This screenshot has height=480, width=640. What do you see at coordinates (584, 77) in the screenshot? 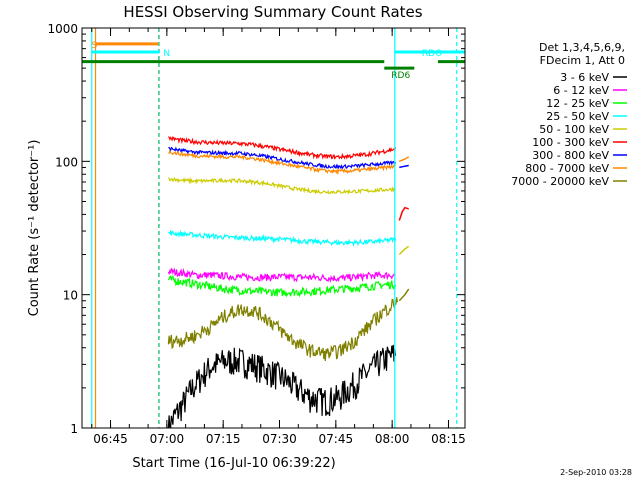
I see `legend-label-0: 3 - 6 keV` at bounding box center [584, 77].